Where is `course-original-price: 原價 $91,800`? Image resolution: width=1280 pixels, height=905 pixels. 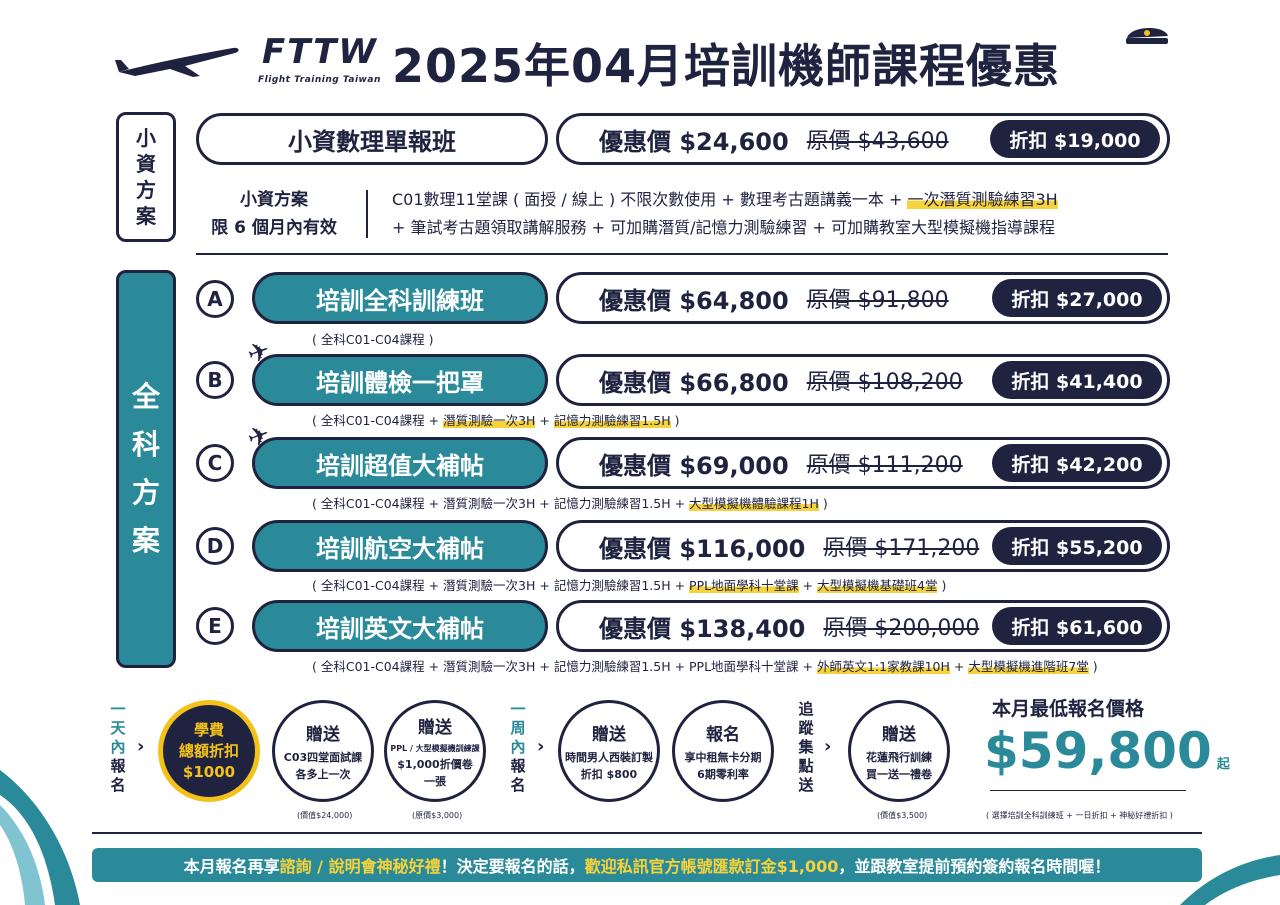 course-original-price: 原價 $91,800 is located at coordinates (877, 300).